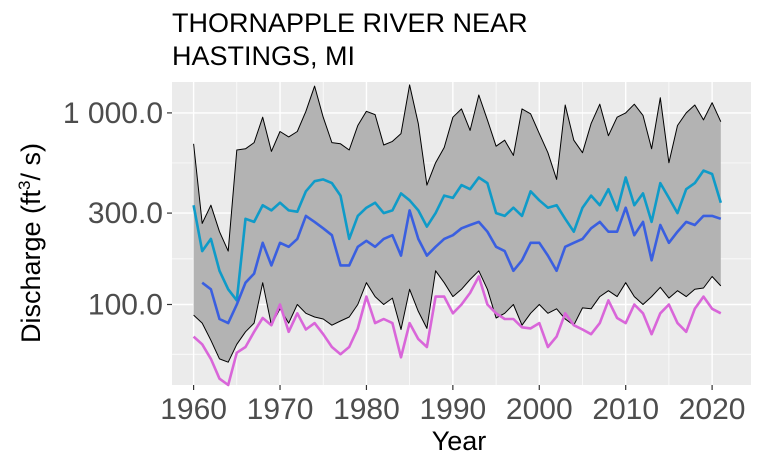  I want to click on x-tick-label: 2020, so click(712, 409).